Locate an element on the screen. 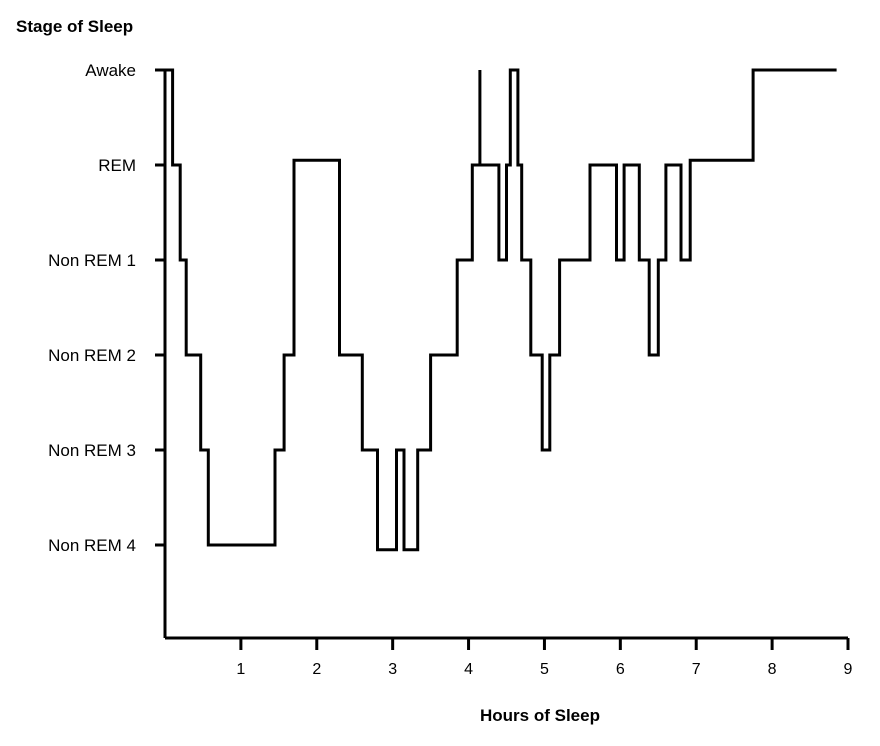 The image size is (880, 746). x-tick-label: 9 is located at coordinates (848, 669).